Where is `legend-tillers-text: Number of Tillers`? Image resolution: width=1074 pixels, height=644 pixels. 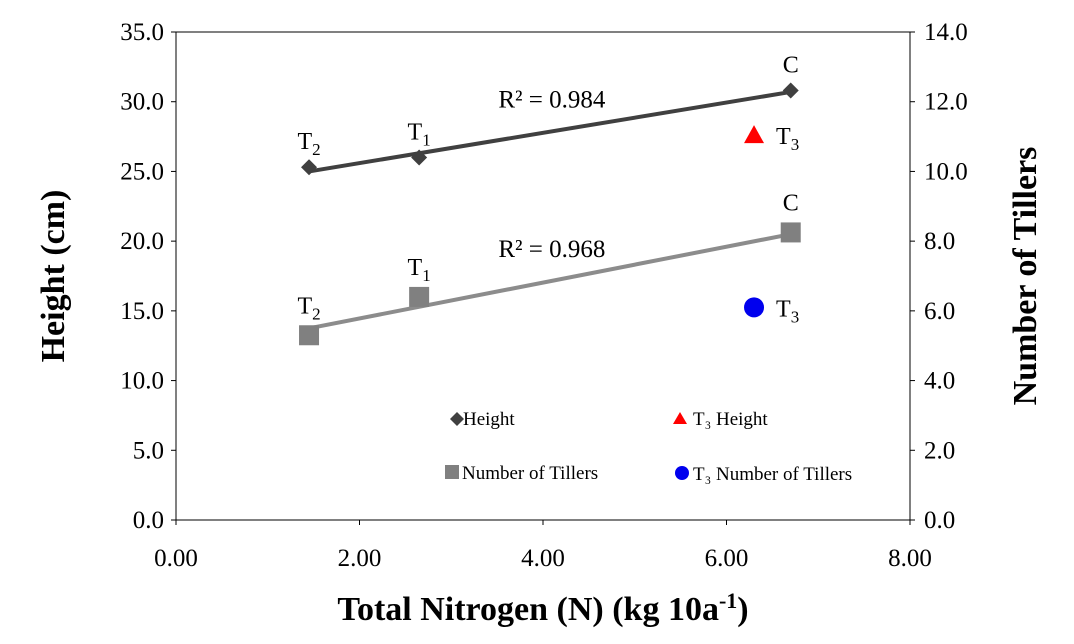 legend-tillers-text: Number of Tillers is located at coordinates (530, 473).